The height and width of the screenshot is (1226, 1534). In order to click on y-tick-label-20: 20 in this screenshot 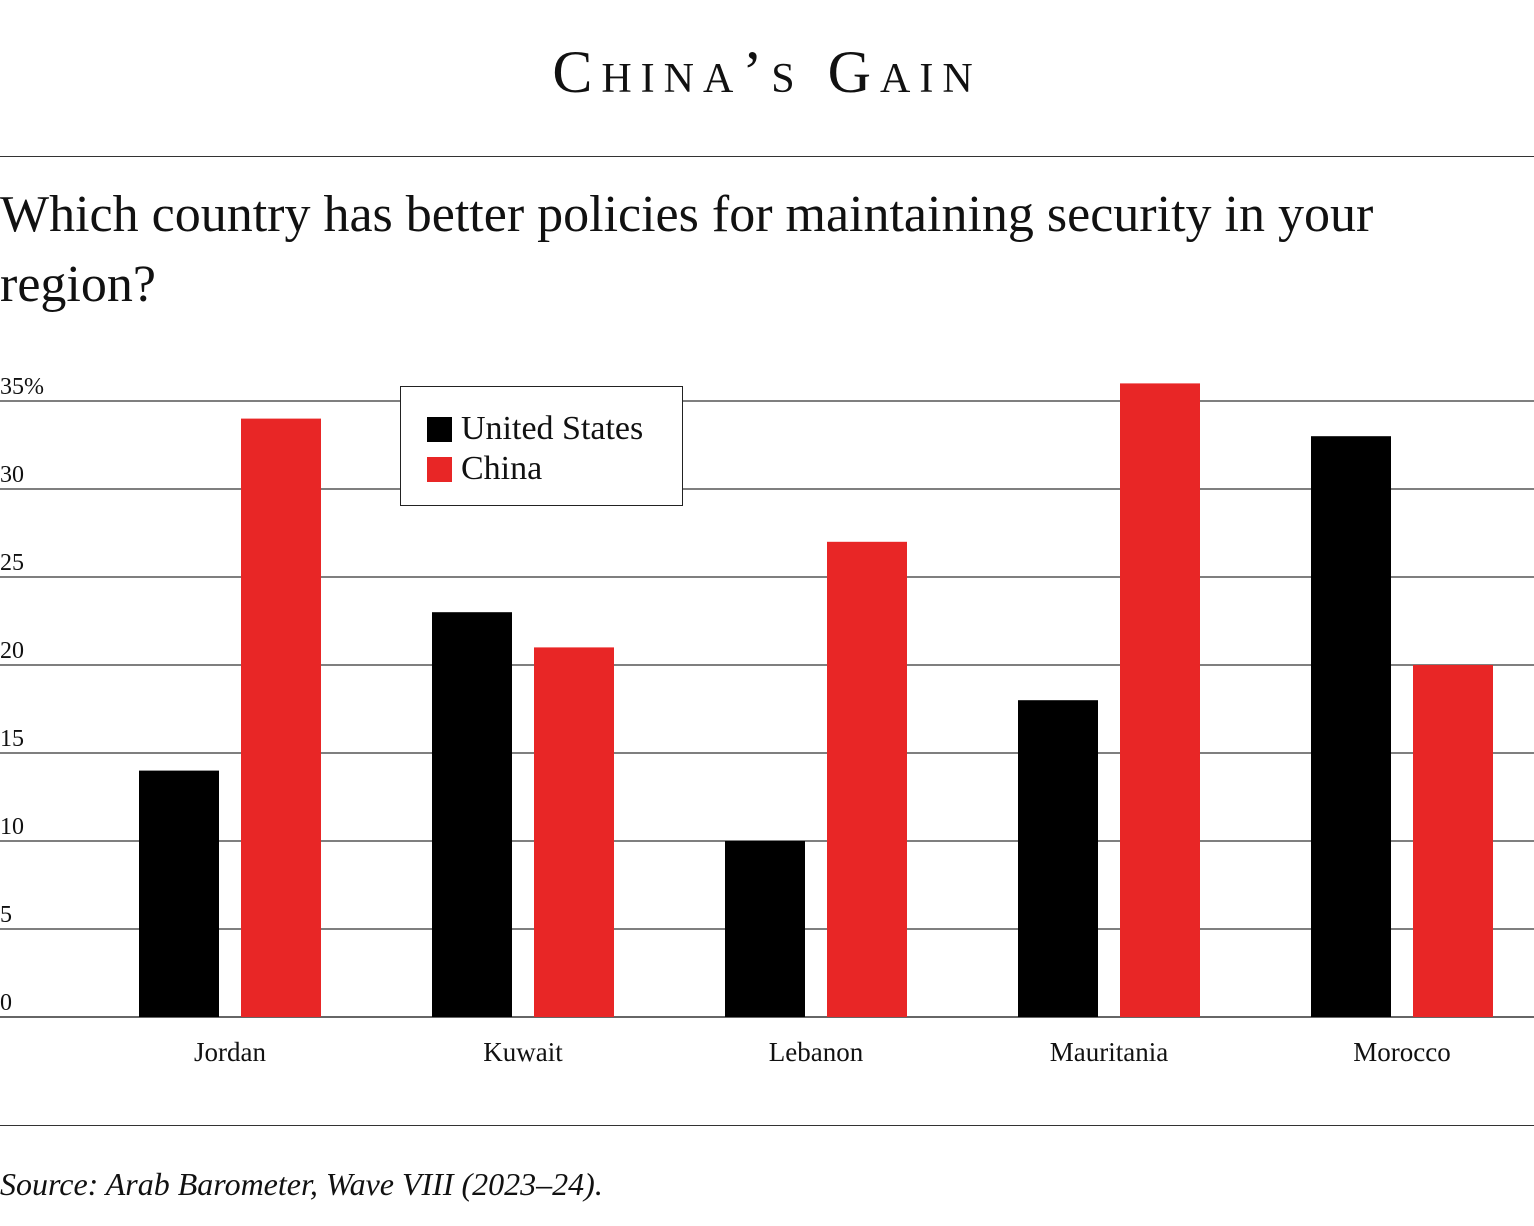, I will do `click(12, 651)`.